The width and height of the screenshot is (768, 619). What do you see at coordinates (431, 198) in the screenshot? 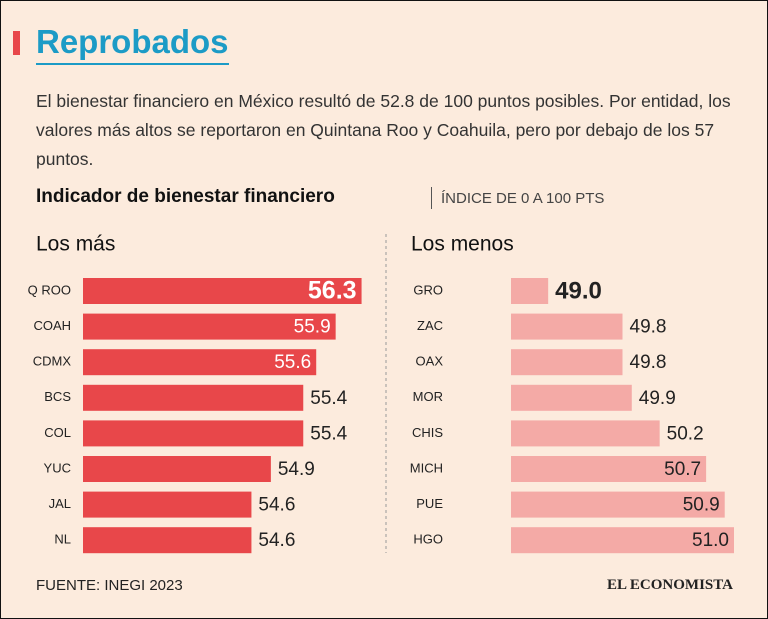
I see `separator` at bounding box center [431, 198].